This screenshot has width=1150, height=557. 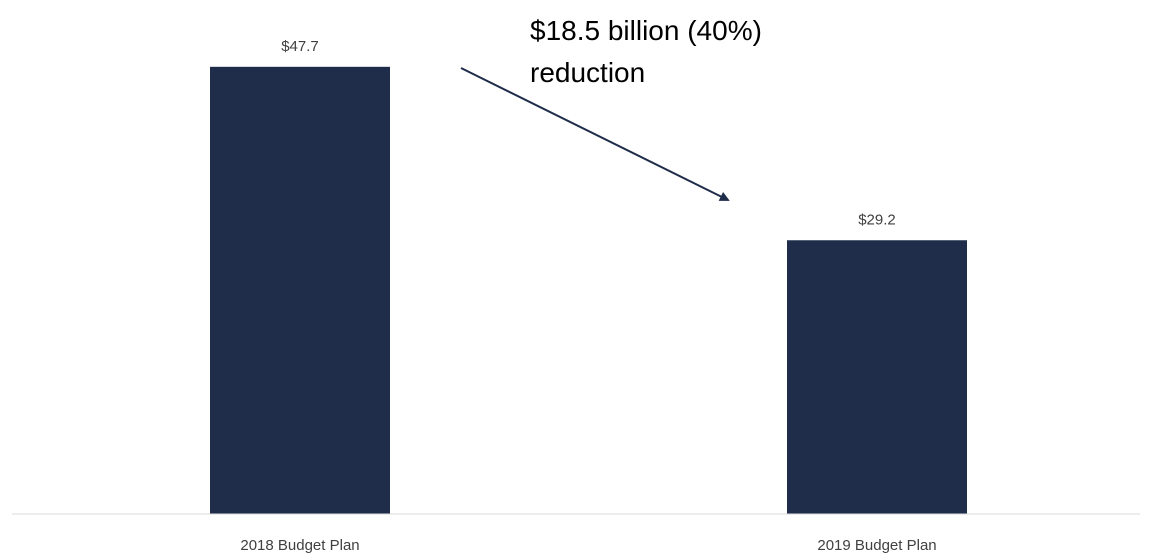 What do you see at coordinates (646, 30) in the screenshot?
I see `annotation-text-line1: $18.5 billion (40%)` at bounding box center [646, 30].